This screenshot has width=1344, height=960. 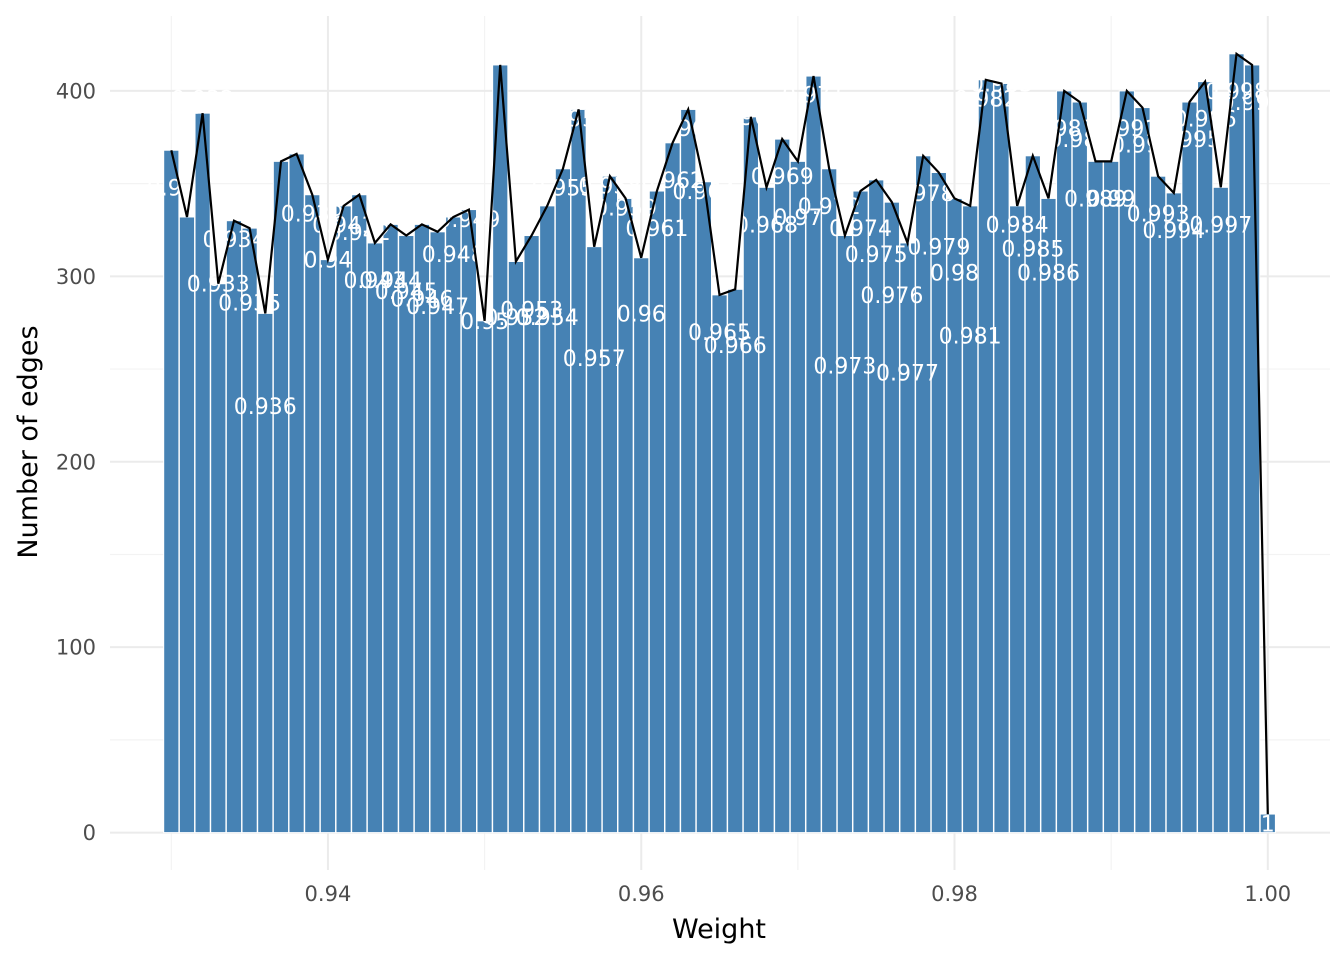 What do you see at coordinates (813, 96) in the screenshot?
I see `bar-data-label: 0.971` at bounding box center [813, 96].